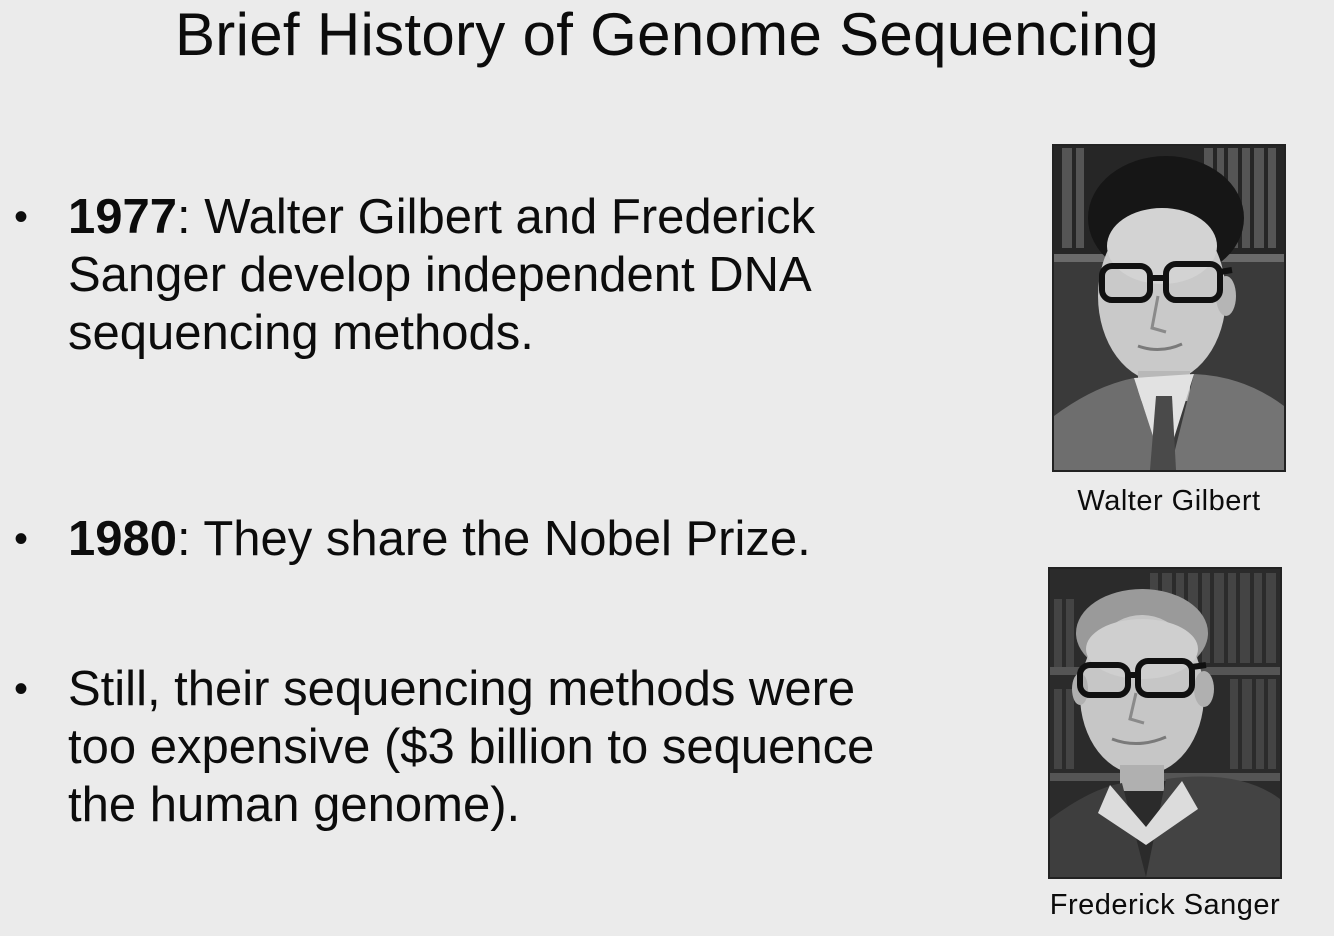 This screenshot has height=936, width=1334. I want to click on walter-gilbert-photo, so click(1169, 308).